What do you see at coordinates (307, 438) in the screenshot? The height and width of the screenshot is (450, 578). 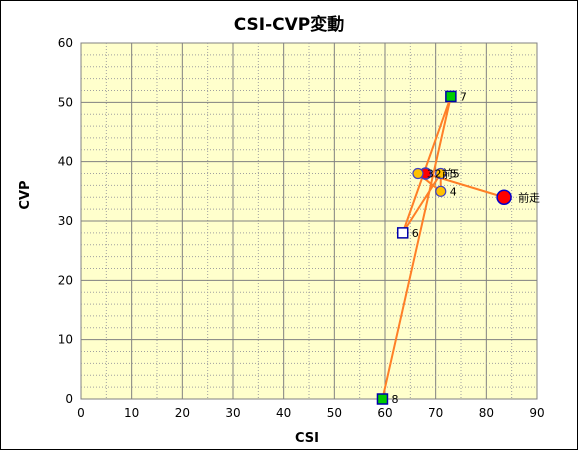 I see `x-axis-label: CSI` at bounding box center [307, 438].